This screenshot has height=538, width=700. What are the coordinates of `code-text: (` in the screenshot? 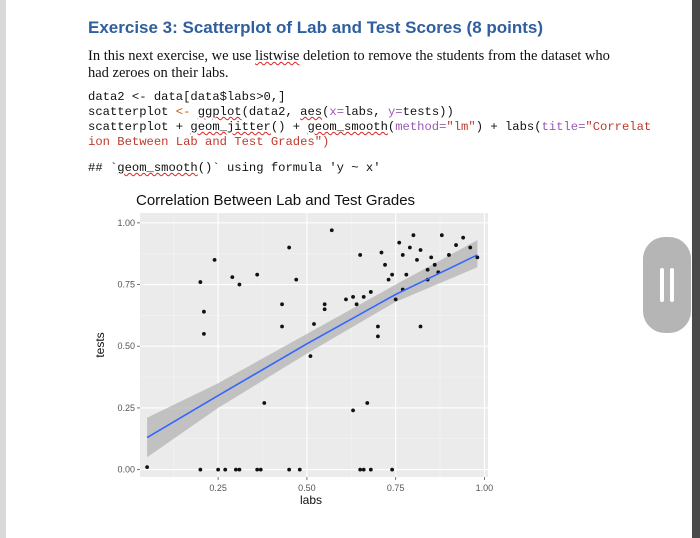 It's located at (391, 127).